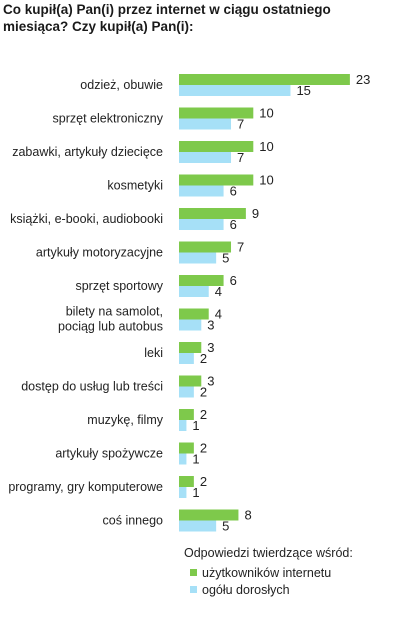 This screenshot has width=400, height=643. I want to click on value-label-internet-users: 23, so click(363, 79).